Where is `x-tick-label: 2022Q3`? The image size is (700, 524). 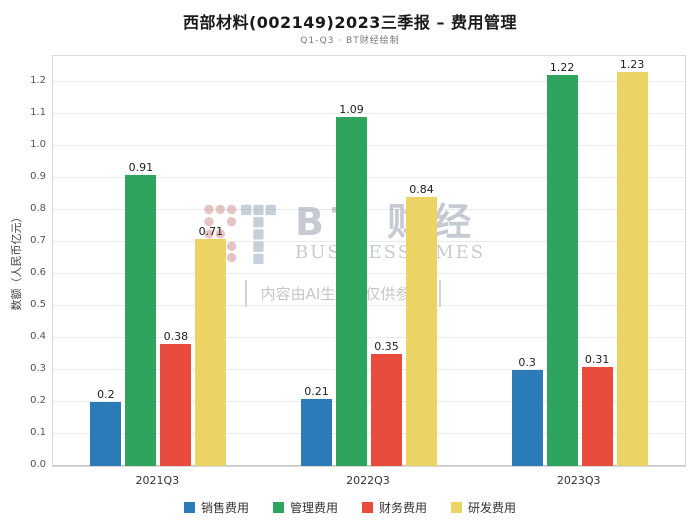 x-tick-label: 2022Q3 is located at coordinates (368, 480).